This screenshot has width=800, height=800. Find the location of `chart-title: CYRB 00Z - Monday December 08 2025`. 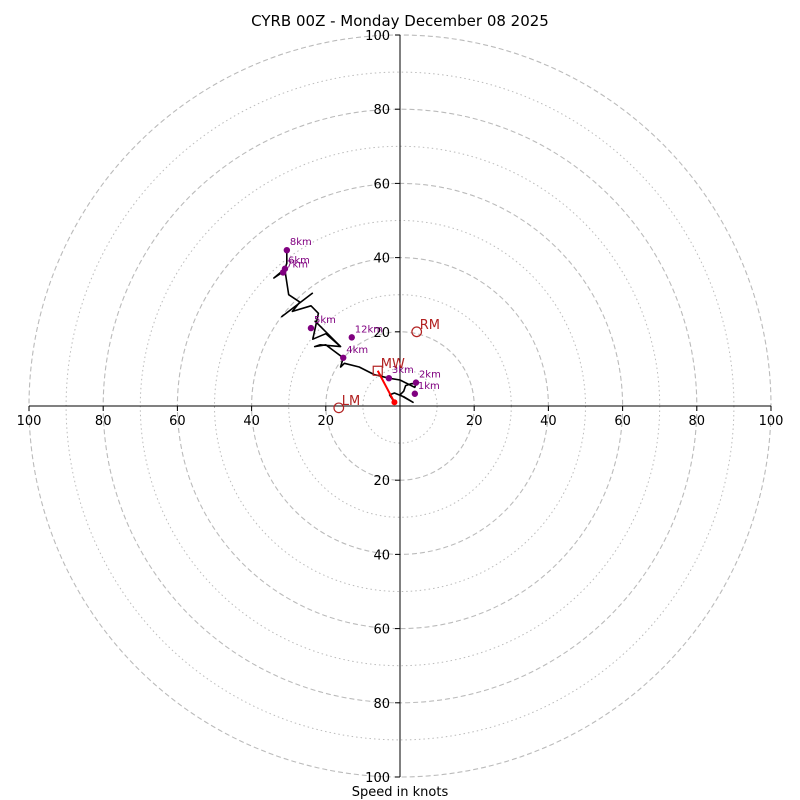

chart-title: CYRB 00Z - Monday December 08 2025 is located at coordinates (400, 21).